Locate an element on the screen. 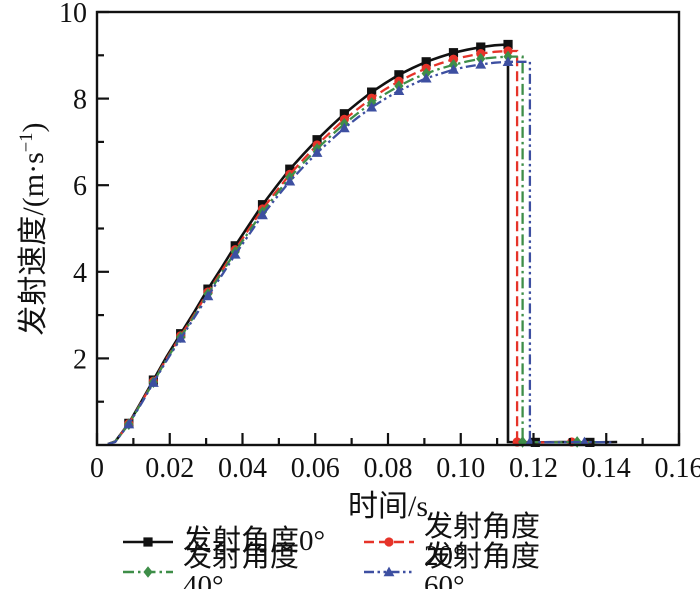 Image resolution: width=700 pixels, height=589 pixels. y-tick-labels: 2 4 6 8 10 is located at coordinates (73, 187).